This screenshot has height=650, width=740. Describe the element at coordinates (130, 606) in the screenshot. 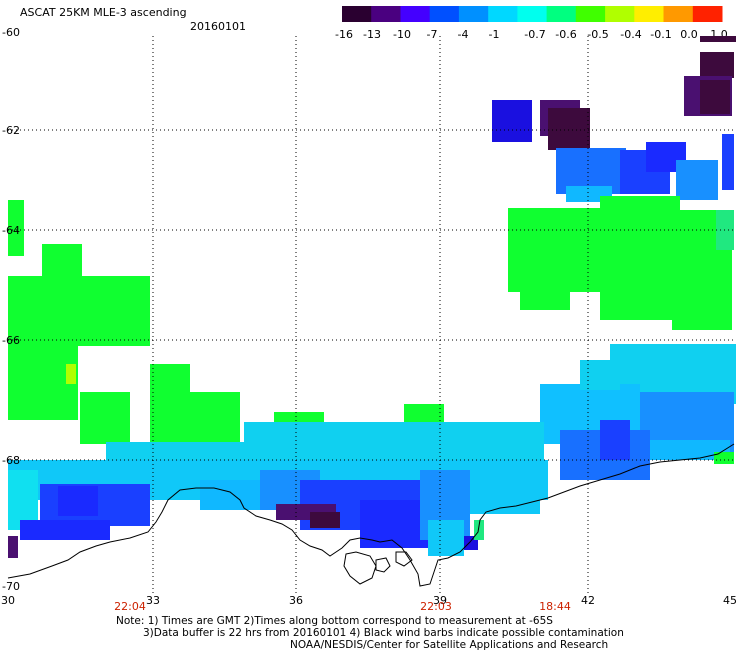

I see `time-label: 22:04` at that location.